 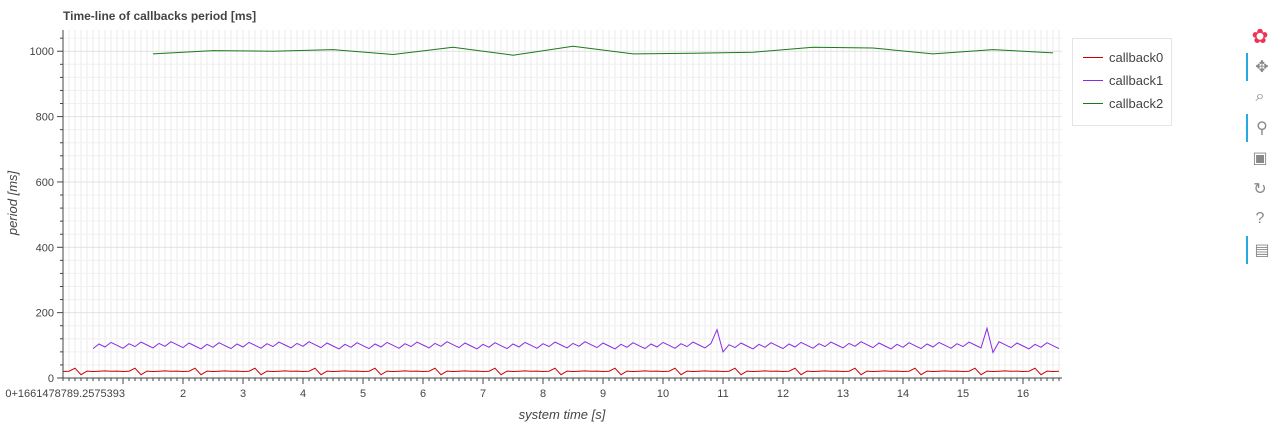 I want to click on y-tick-label: 600, so click(x=45, y=183).